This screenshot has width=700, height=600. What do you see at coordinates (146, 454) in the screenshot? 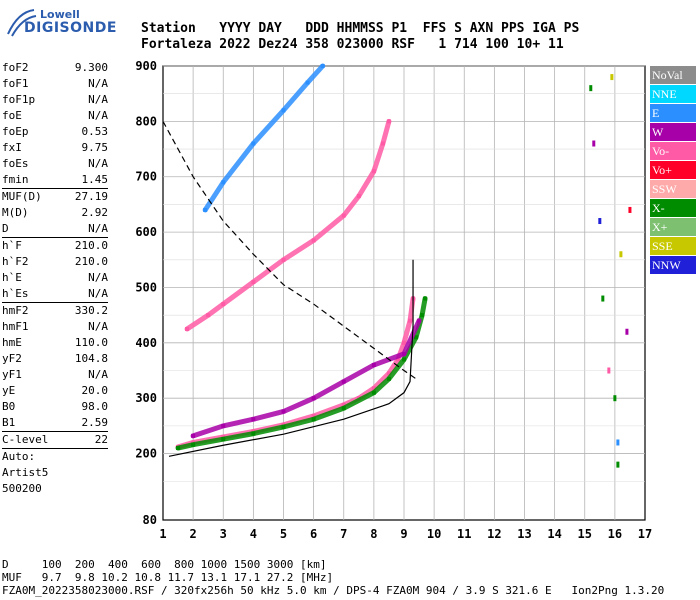
I see `y-tick-label: 200` at bounding box center [146, 454].